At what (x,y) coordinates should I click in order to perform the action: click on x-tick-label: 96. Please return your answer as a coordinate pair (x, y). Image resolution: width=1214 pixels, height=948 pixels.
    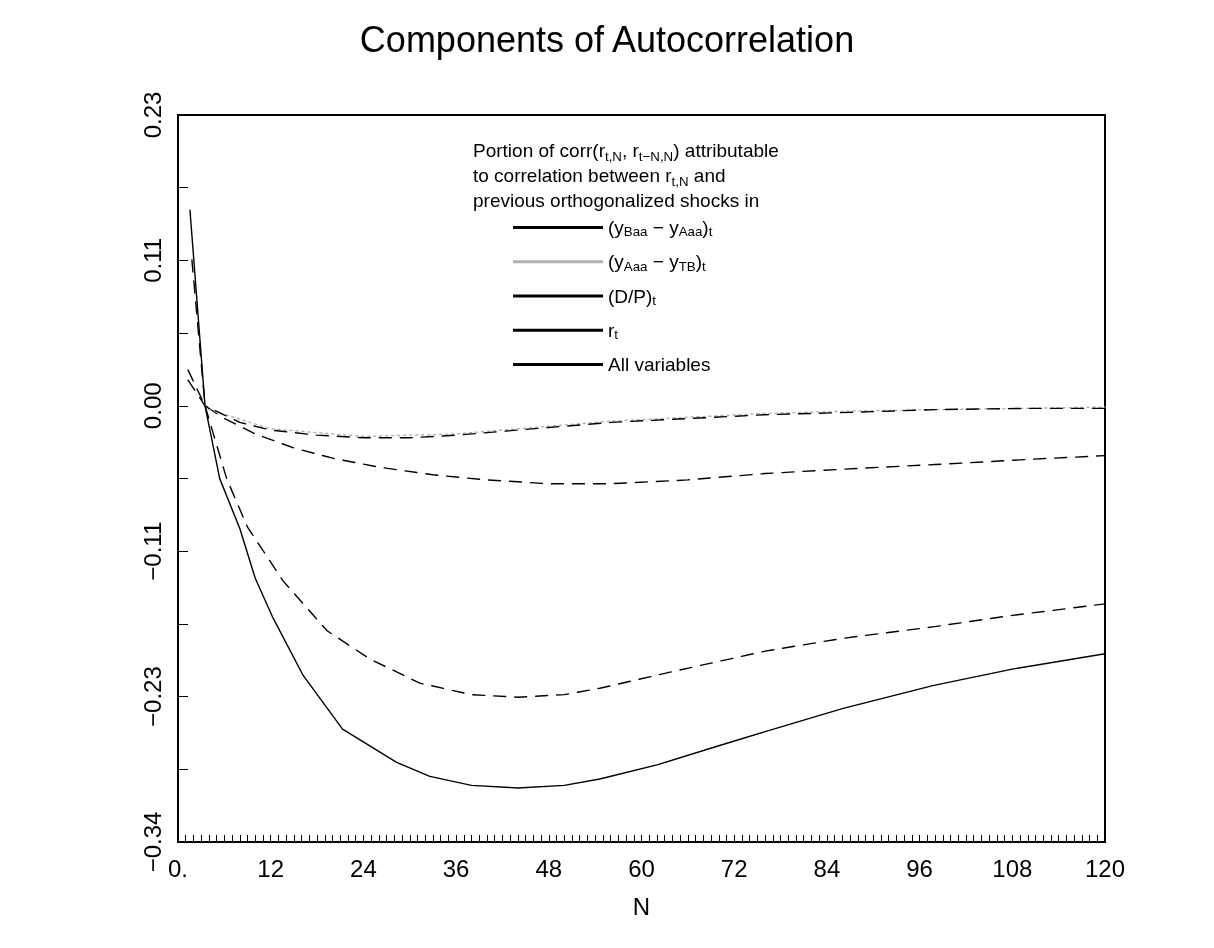
    Looking at the image, I should click on (919, 868).